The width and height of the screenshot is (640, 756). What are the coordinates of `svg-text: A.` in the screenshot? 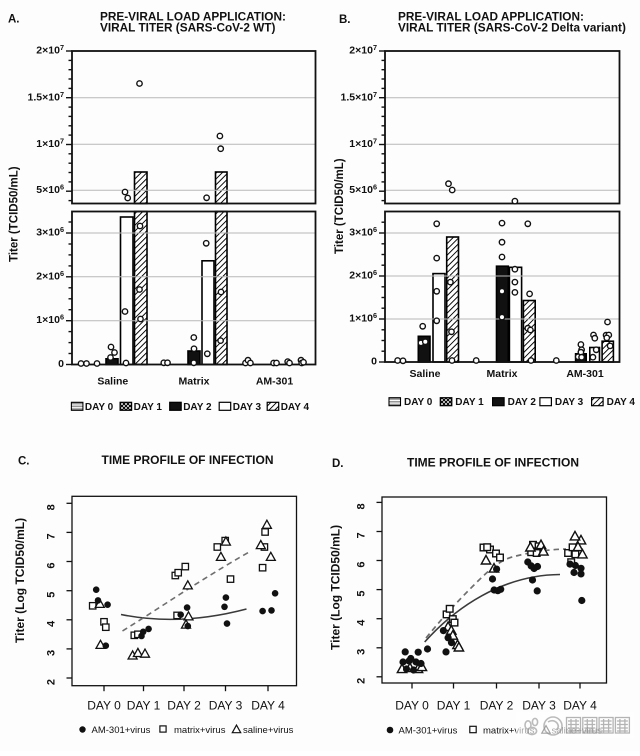 It's located at (14, 20).